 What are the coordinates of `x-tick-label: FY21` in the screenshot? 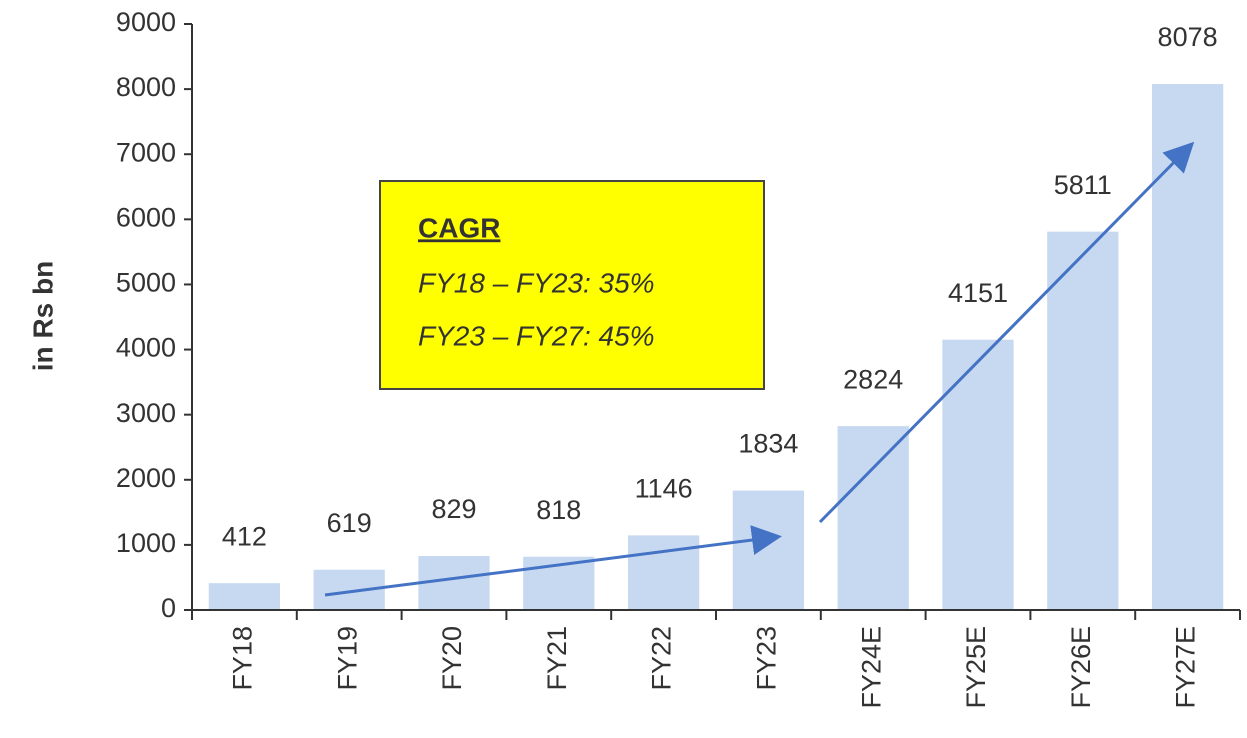 It's located at (557, 658).